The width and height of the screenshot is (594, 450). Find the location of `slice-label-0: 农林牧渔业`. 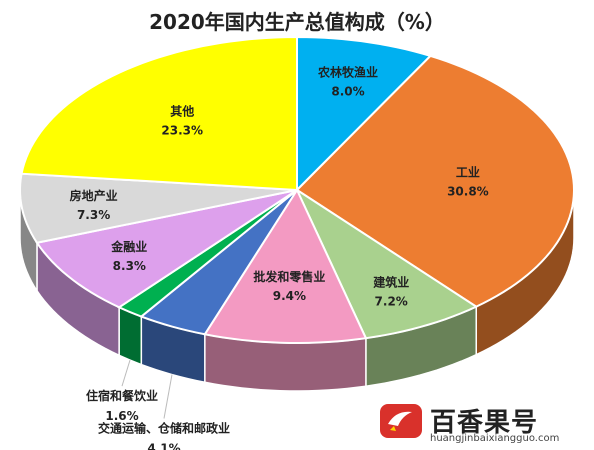

slice-label-0: 农林牧渔业 is located at coordinates (347, 71).